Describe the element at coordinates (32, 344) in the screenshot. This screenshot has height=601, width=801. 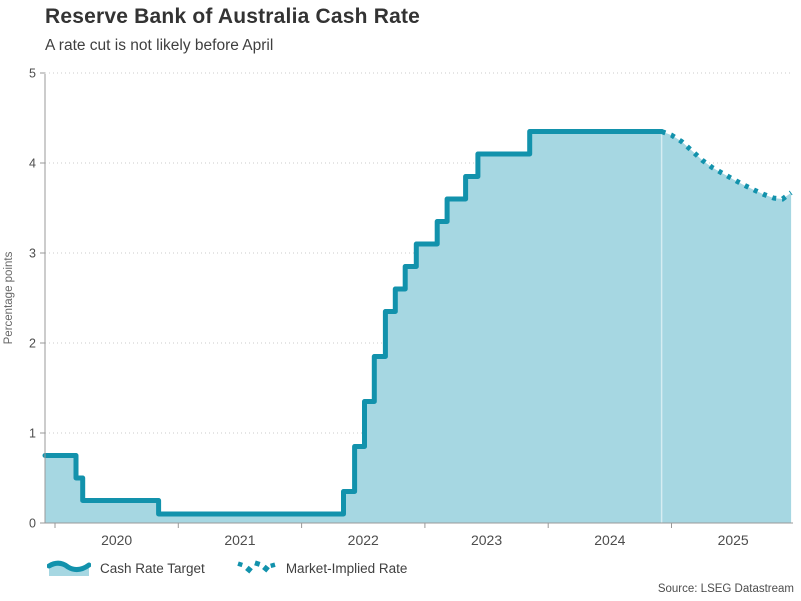
I see `y-tick-label-2: 2` at that location.